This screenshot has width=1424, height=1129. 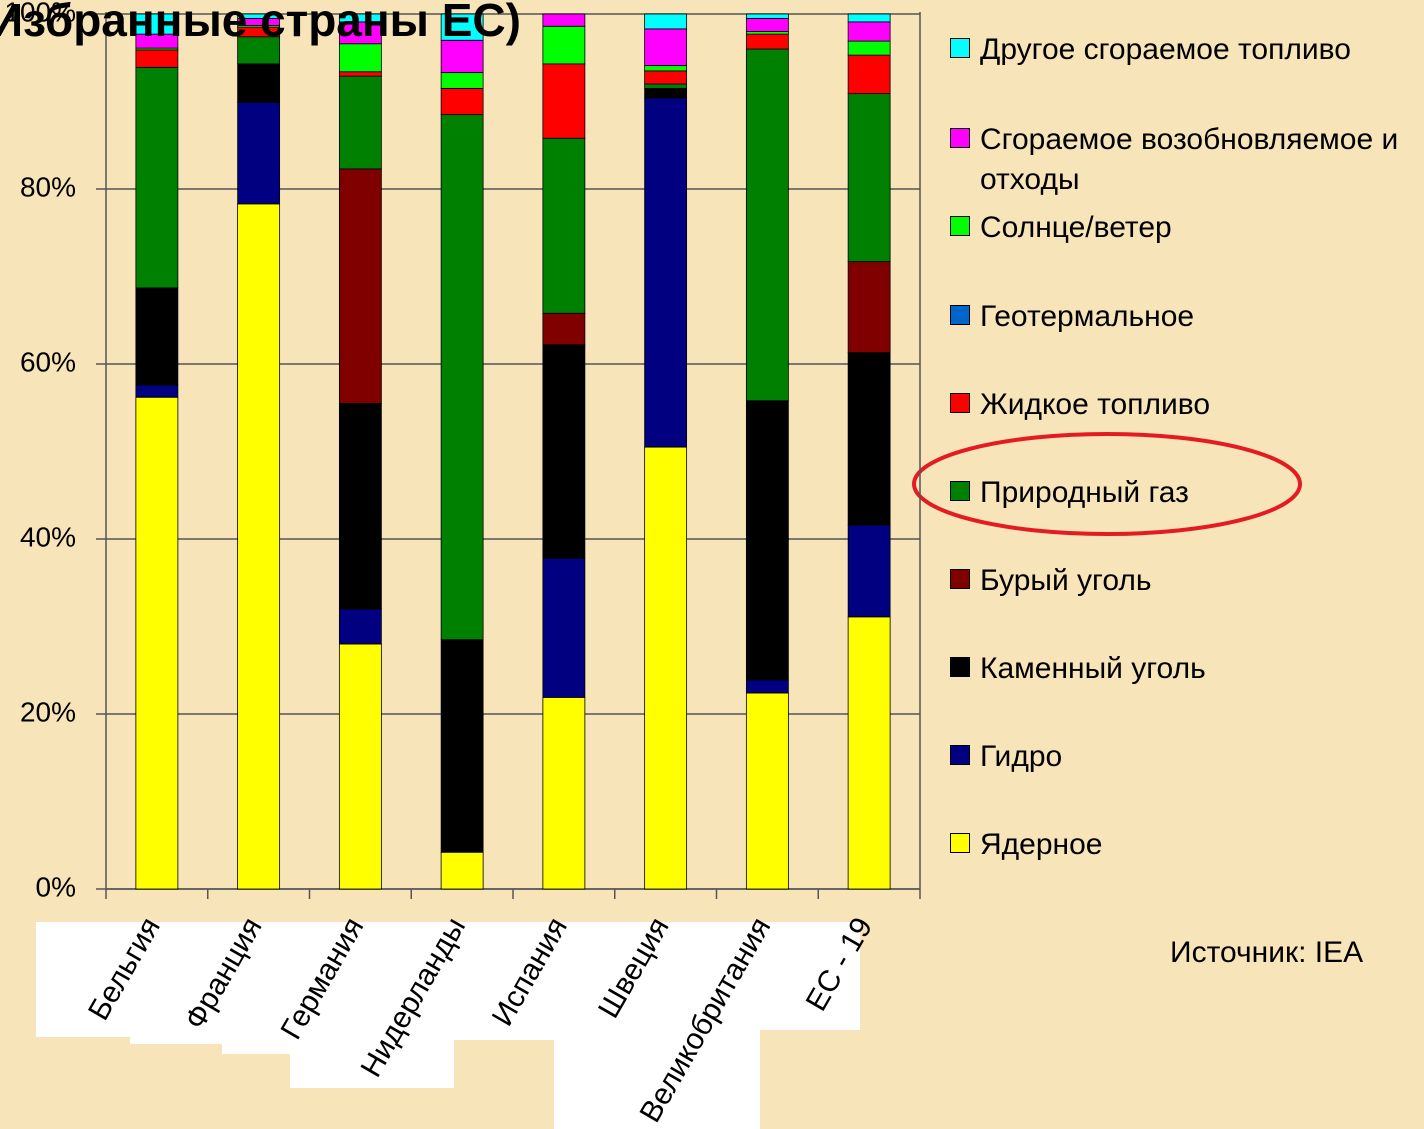 What do you see at coordinates (1076, 227) in the screenshot?
I see `legend-label: Солнце/ветер` at bounding box center [1076, 227].